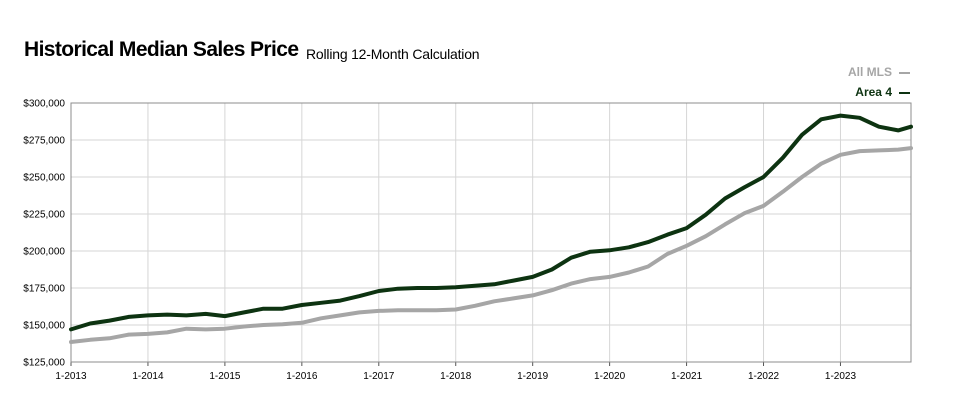 The height and width of the screenshot is (412, 964). Describe the element at coordinates (533, 376) in the screenshot. I see `x-tick-label: 1-2019` at that location.